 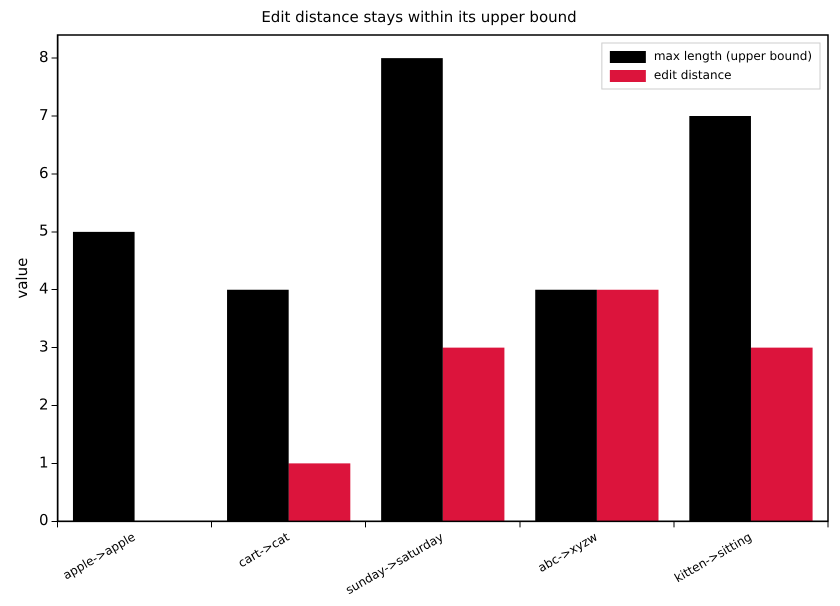 I want to click on y-tick-label: 7, so click(x=43, y=115).